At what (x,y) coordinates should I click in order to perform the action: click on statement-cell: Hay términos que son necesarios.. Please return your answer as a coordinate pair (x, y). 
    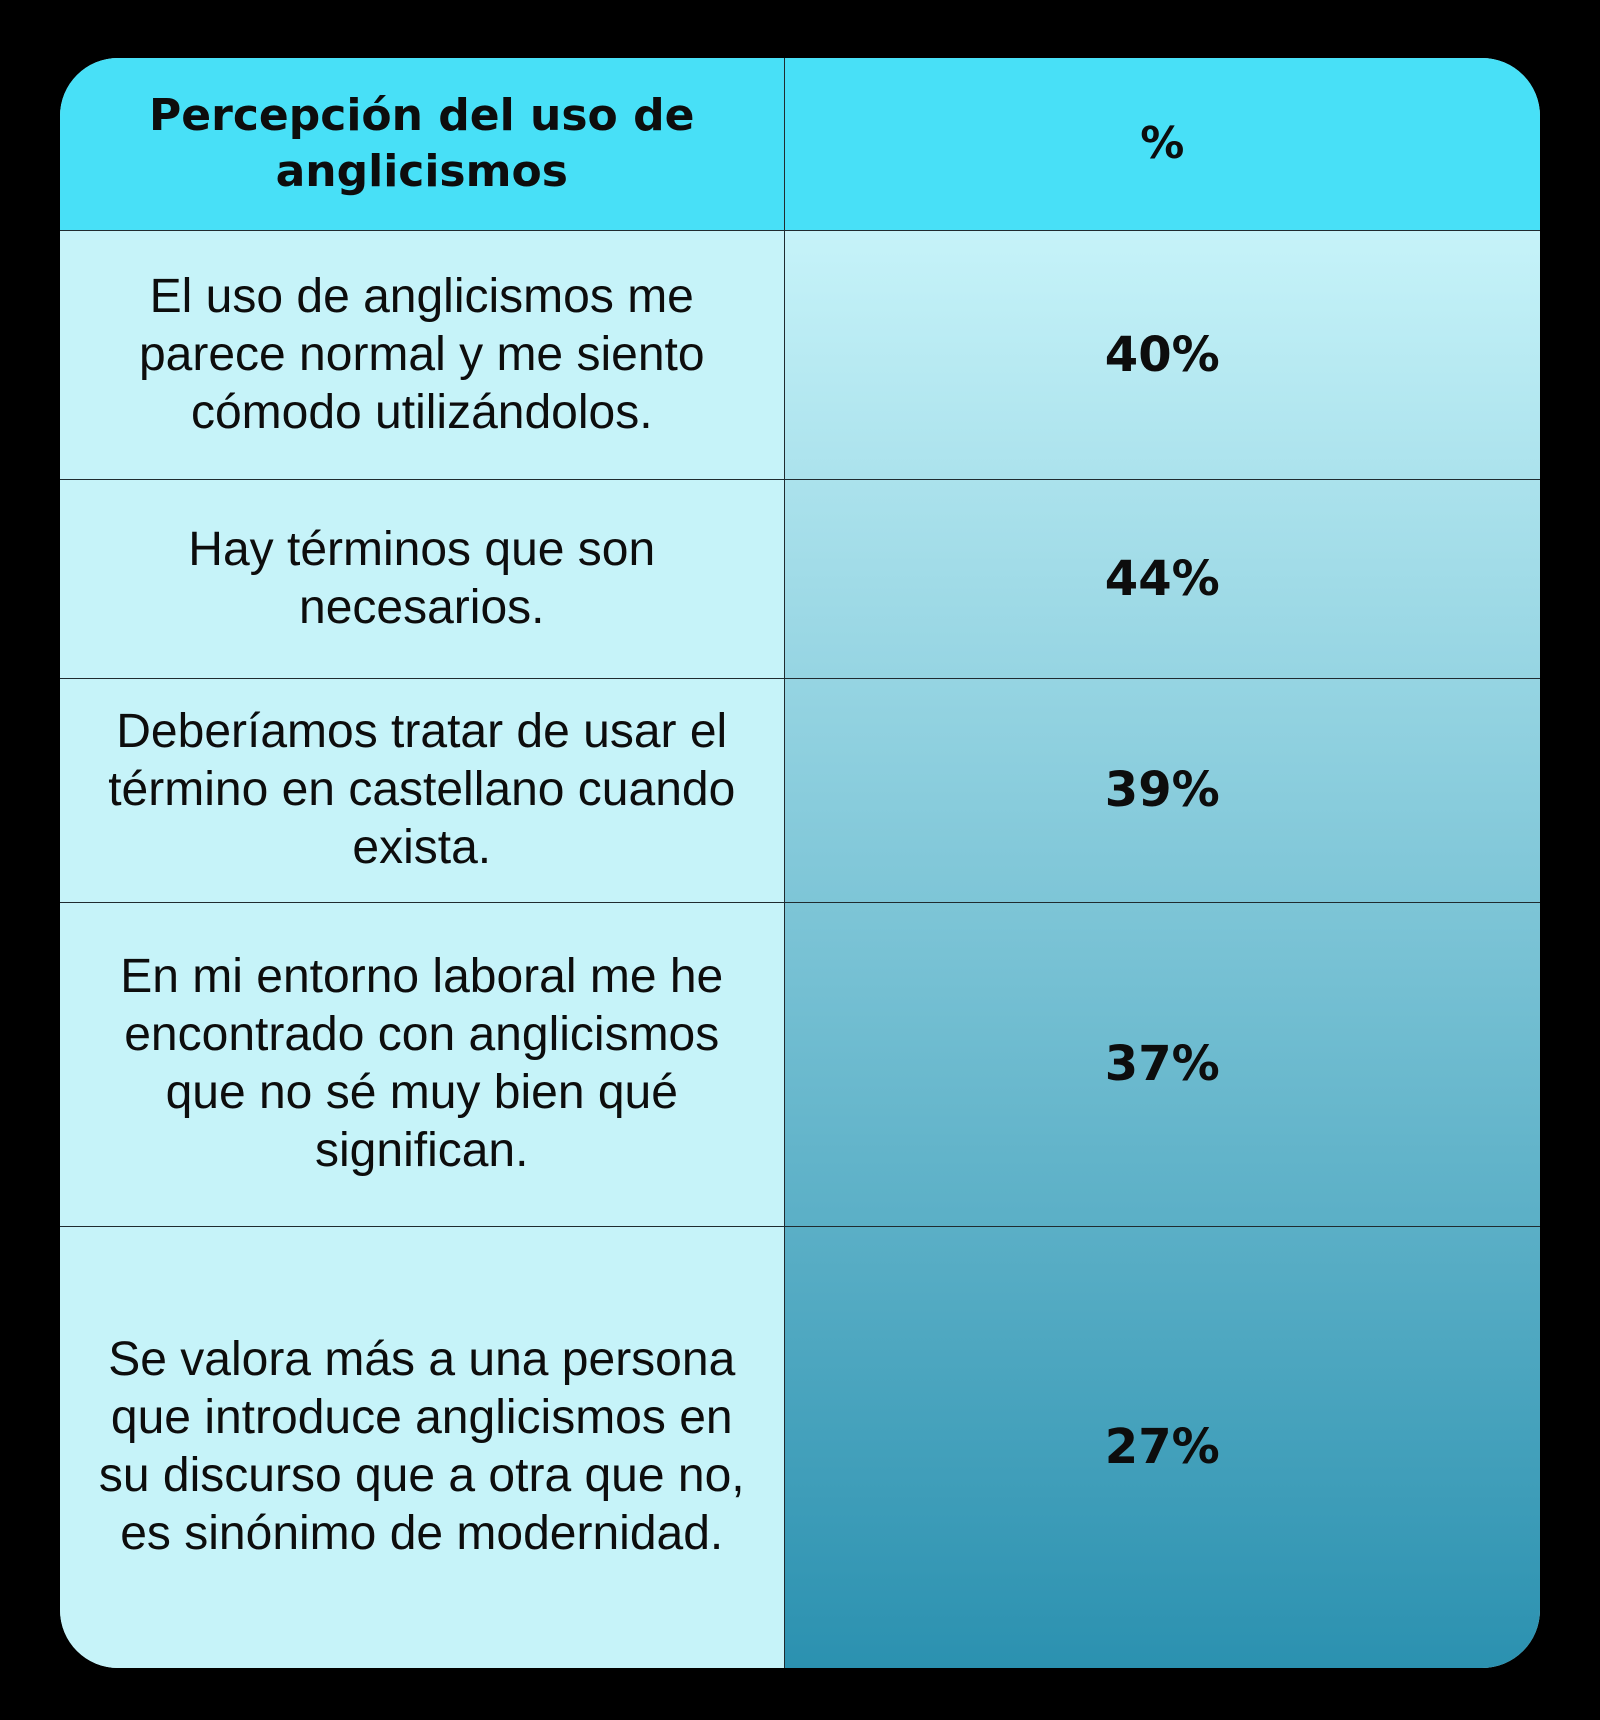
    Looking at the image, I should click on (422, 578).